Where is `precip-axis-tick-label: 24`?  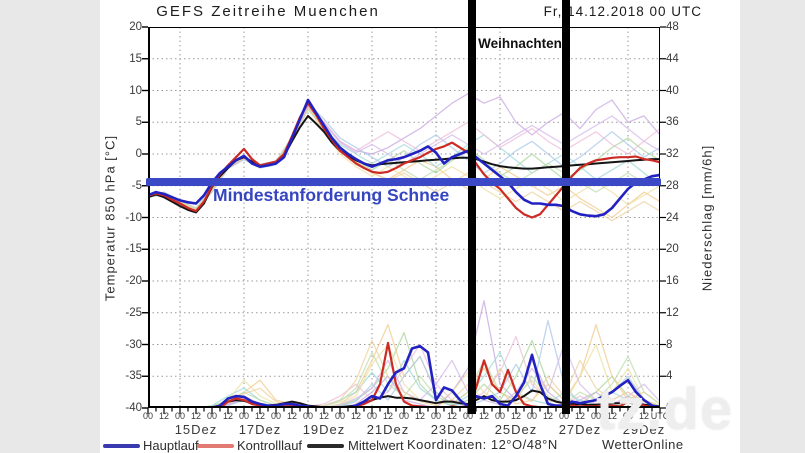
precip-axis-tick-label: 24 is located at coordinates (672, 217).